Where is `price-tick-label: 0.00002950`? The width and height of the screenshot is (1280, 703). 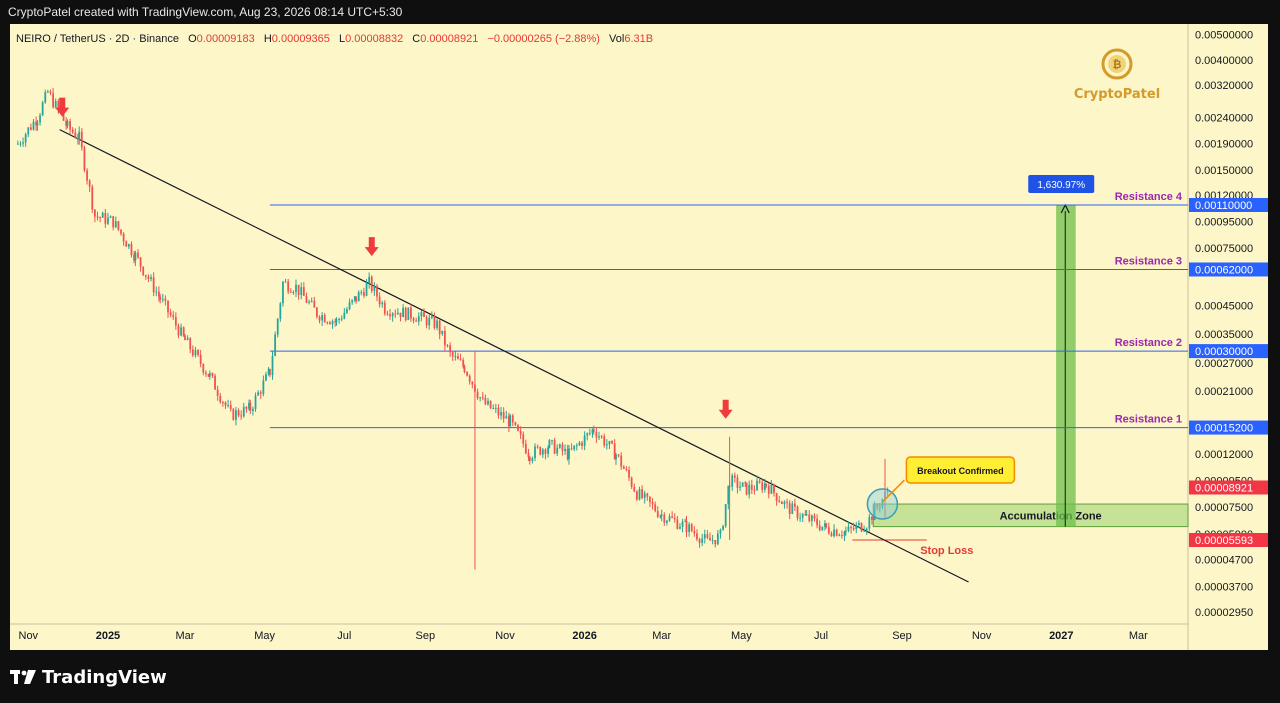
price-tick-label: 0.00002950 is located at coordinates (1224, 613).